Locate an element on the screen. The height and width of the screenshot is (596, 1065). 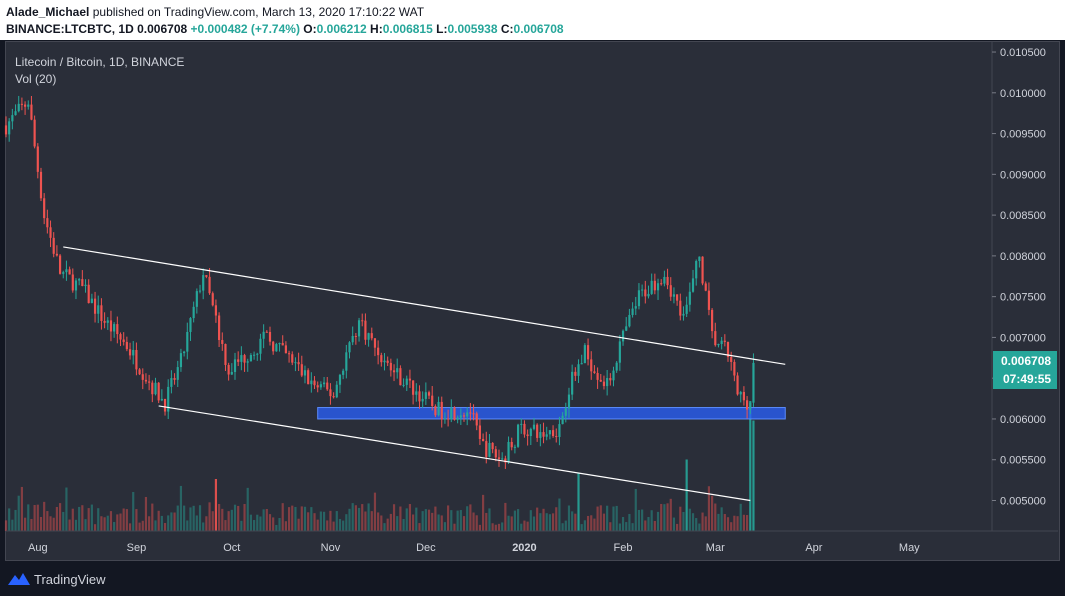
price-tick-label: 0.010500 is located at coordinates (1023, 53).